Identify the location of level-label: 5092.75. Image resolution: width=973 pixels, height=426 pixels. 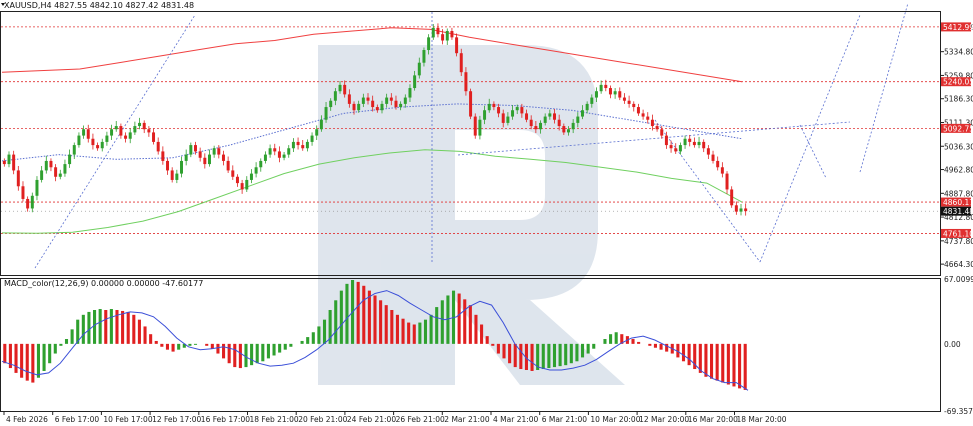
(958, 128).